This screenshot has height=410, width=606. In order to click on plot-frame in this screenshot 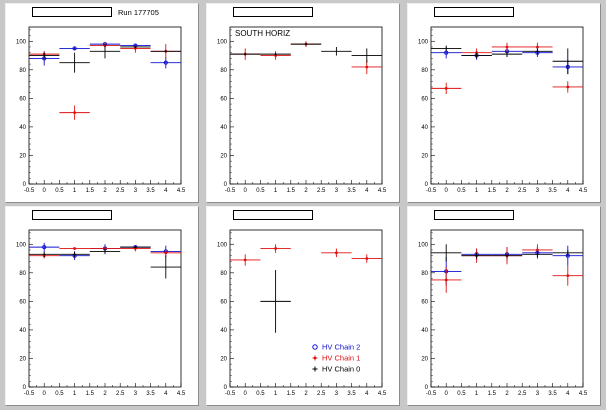, I will do `click(306, 105)`.